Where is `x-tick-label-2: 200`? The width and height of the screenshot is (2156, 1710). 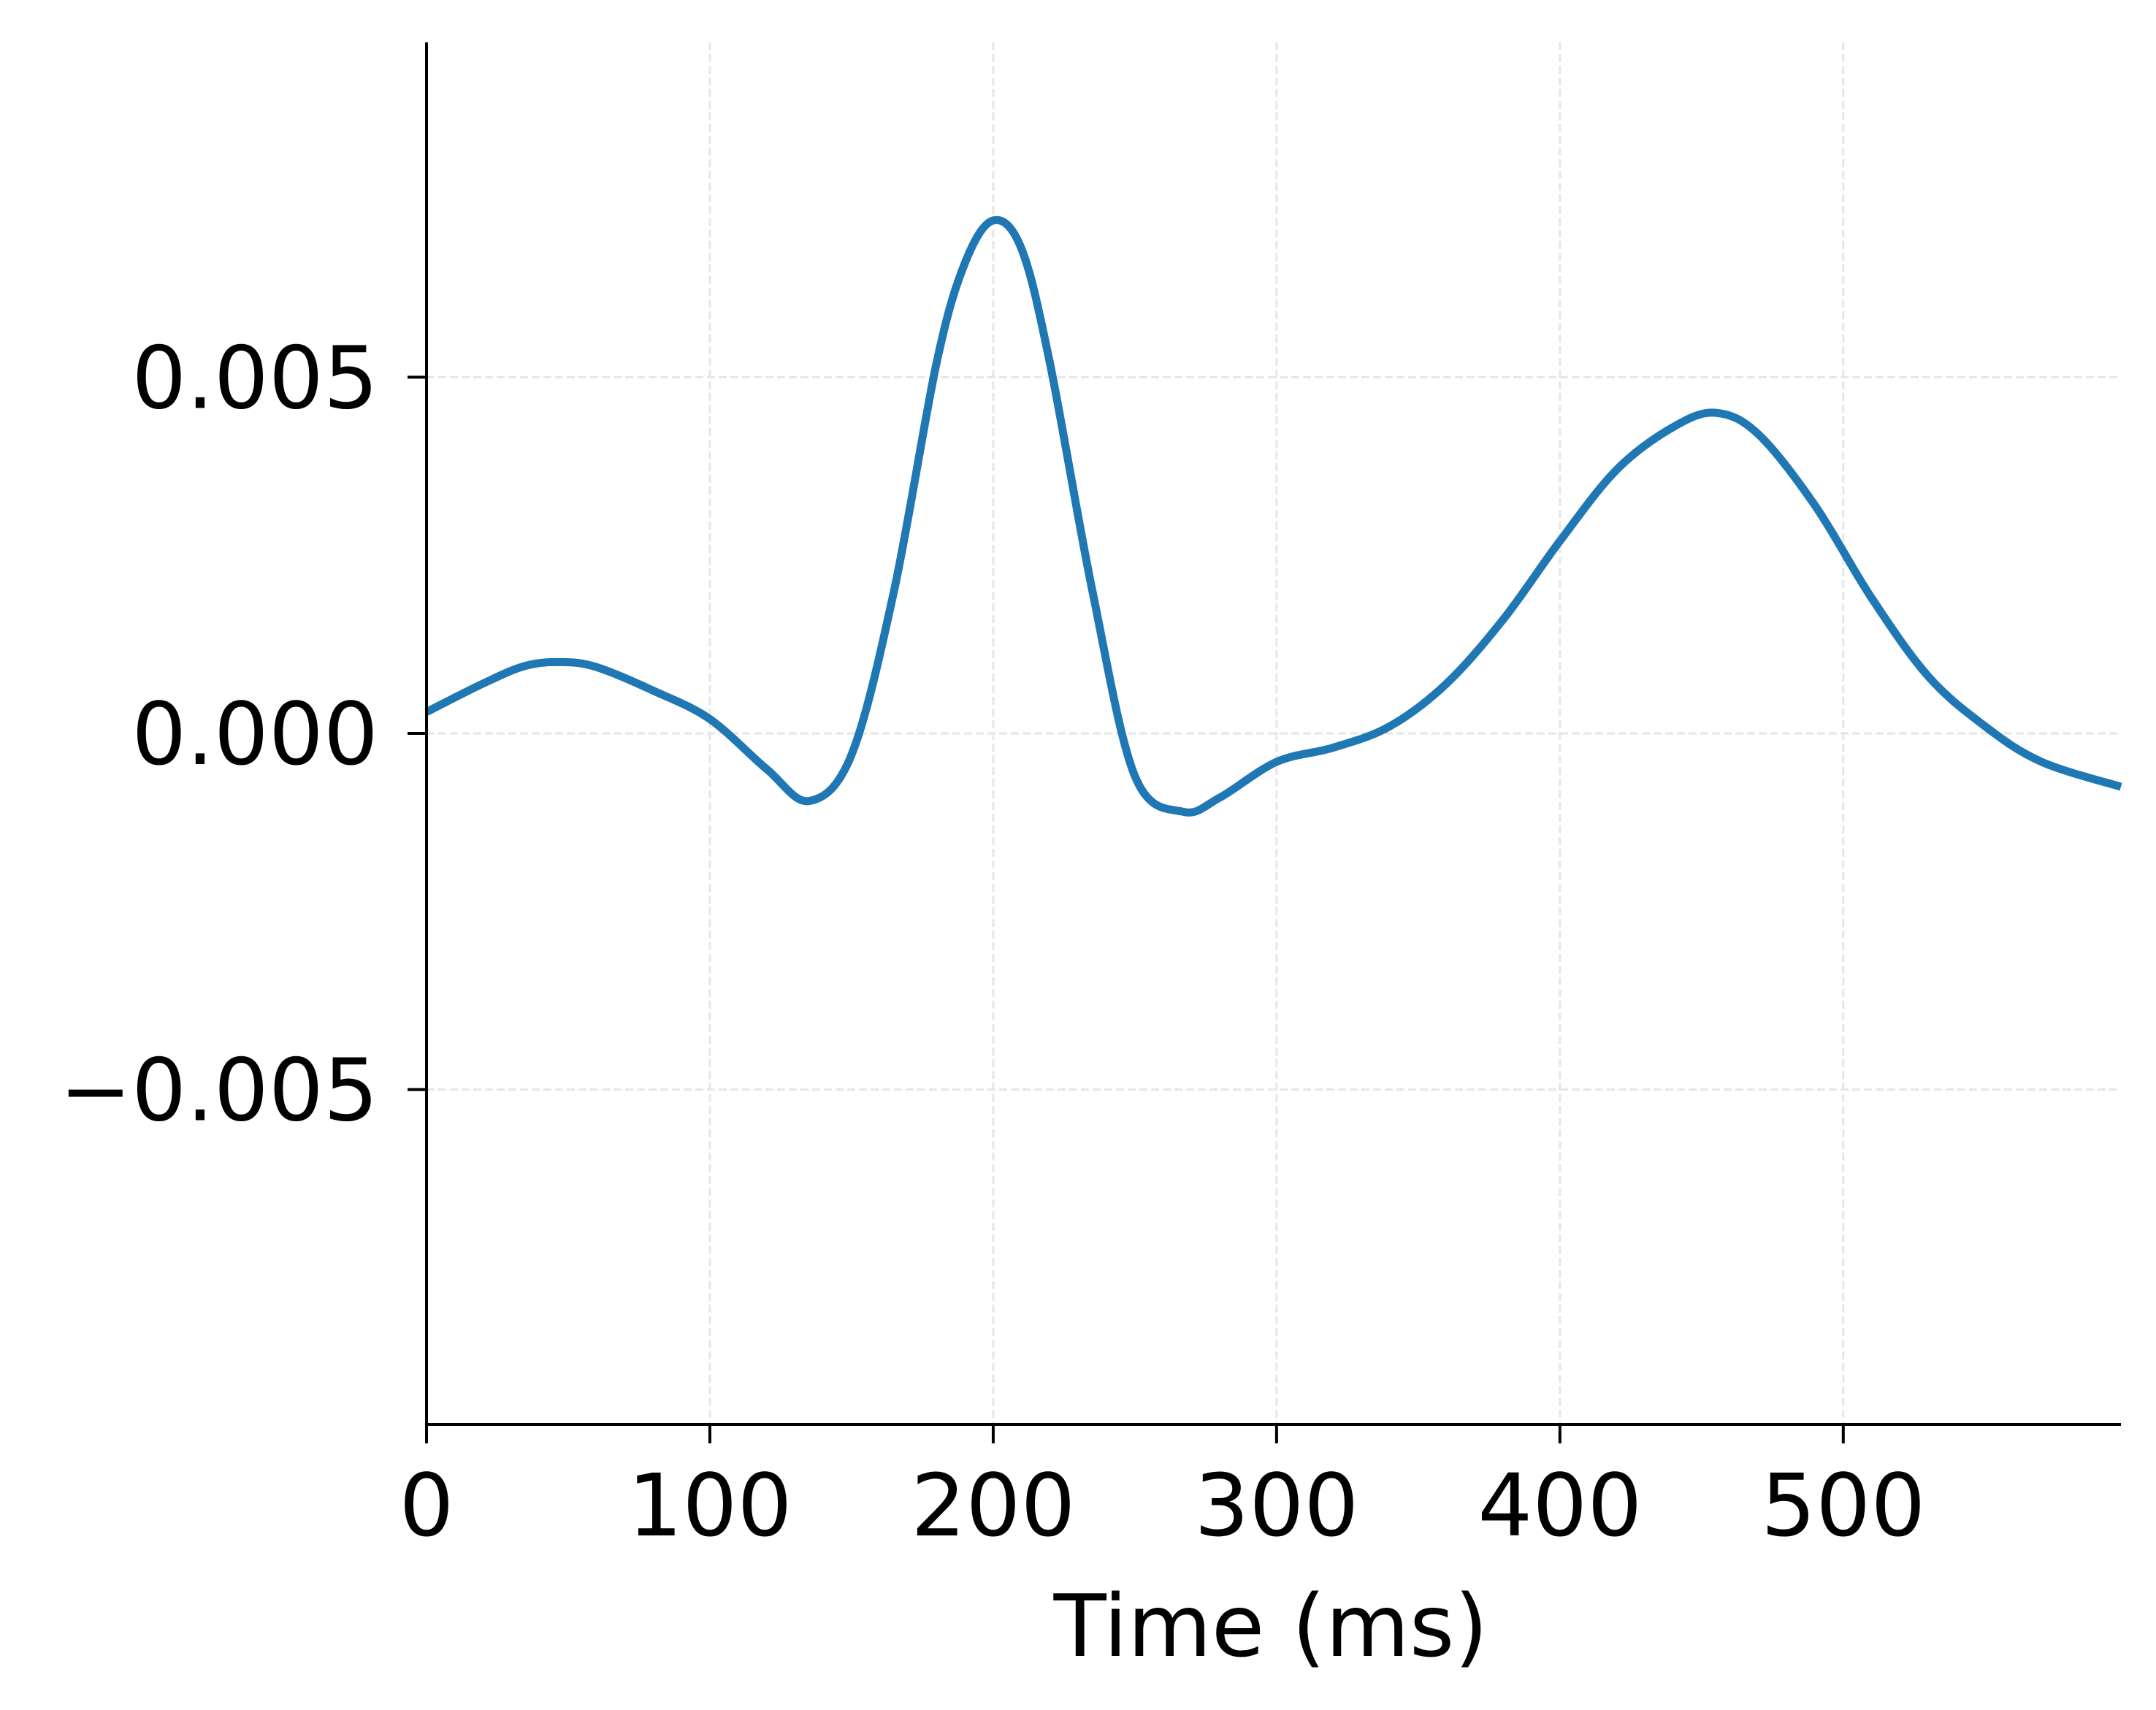
x-tick-label-2: 200 is located at coordinates (993, 1505).